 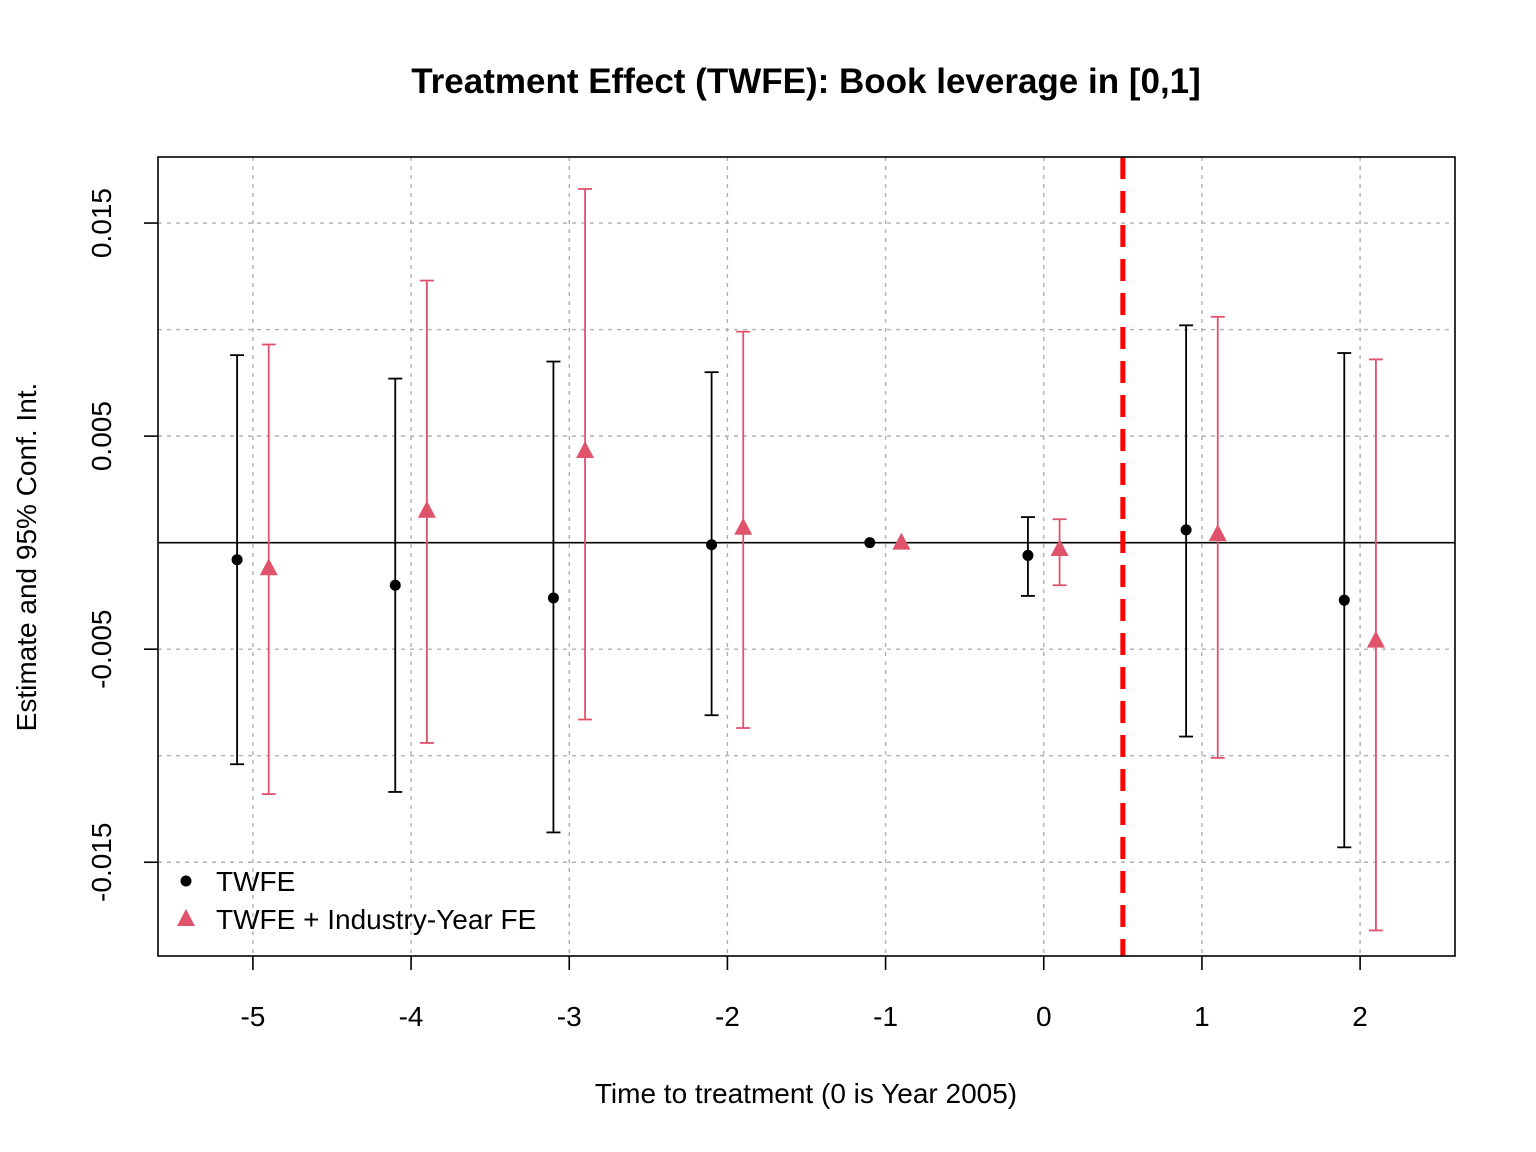 What do you see at coordinates (1360, 1016) in the screenshot?
I see `x-tick-label: 2` at bounding box center [1360, 1016].